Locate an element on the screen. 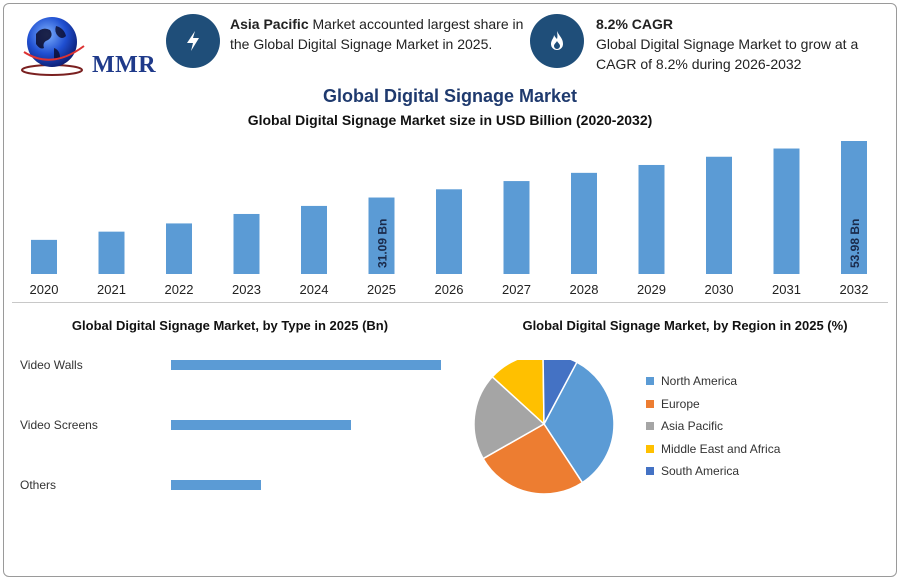  legend-item: Asia Pacific is located at coordinates (713, 426).